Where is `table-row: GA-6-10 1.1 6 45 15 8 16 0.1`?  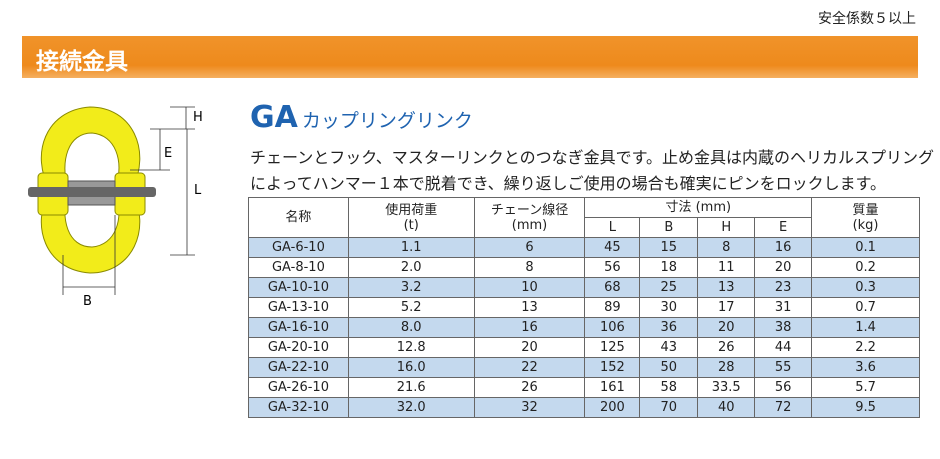
table-row: GA-6-10 1.1 6 45 15 8 16 0.1 is located at coordinates (584, 247).